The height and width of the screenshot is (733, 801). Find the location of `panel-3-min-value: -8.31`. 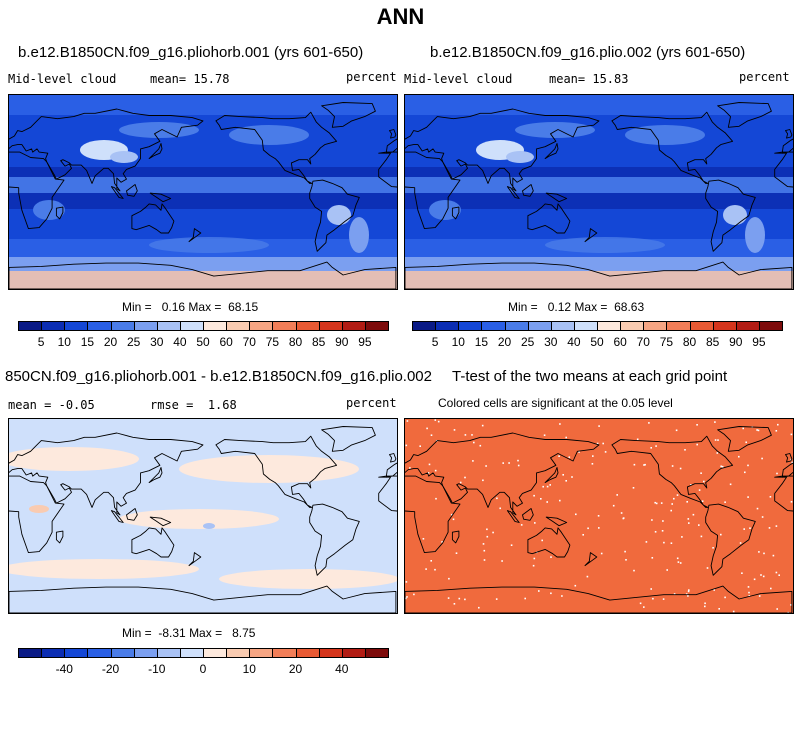

panel-3-min-value: -8.31 is located at coordinates (172, 633).